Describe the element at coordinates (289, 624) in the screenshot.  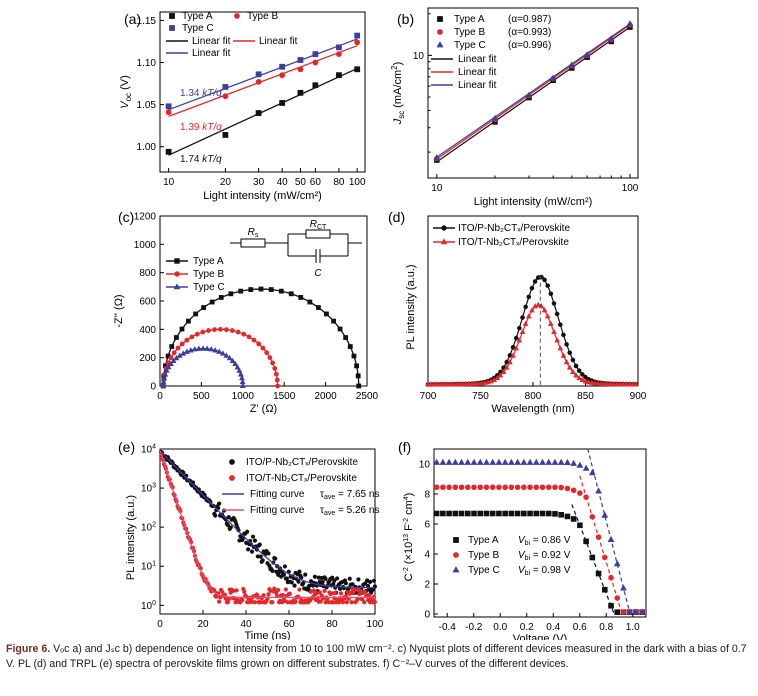
I see `x-tick-label: 60` at that location.